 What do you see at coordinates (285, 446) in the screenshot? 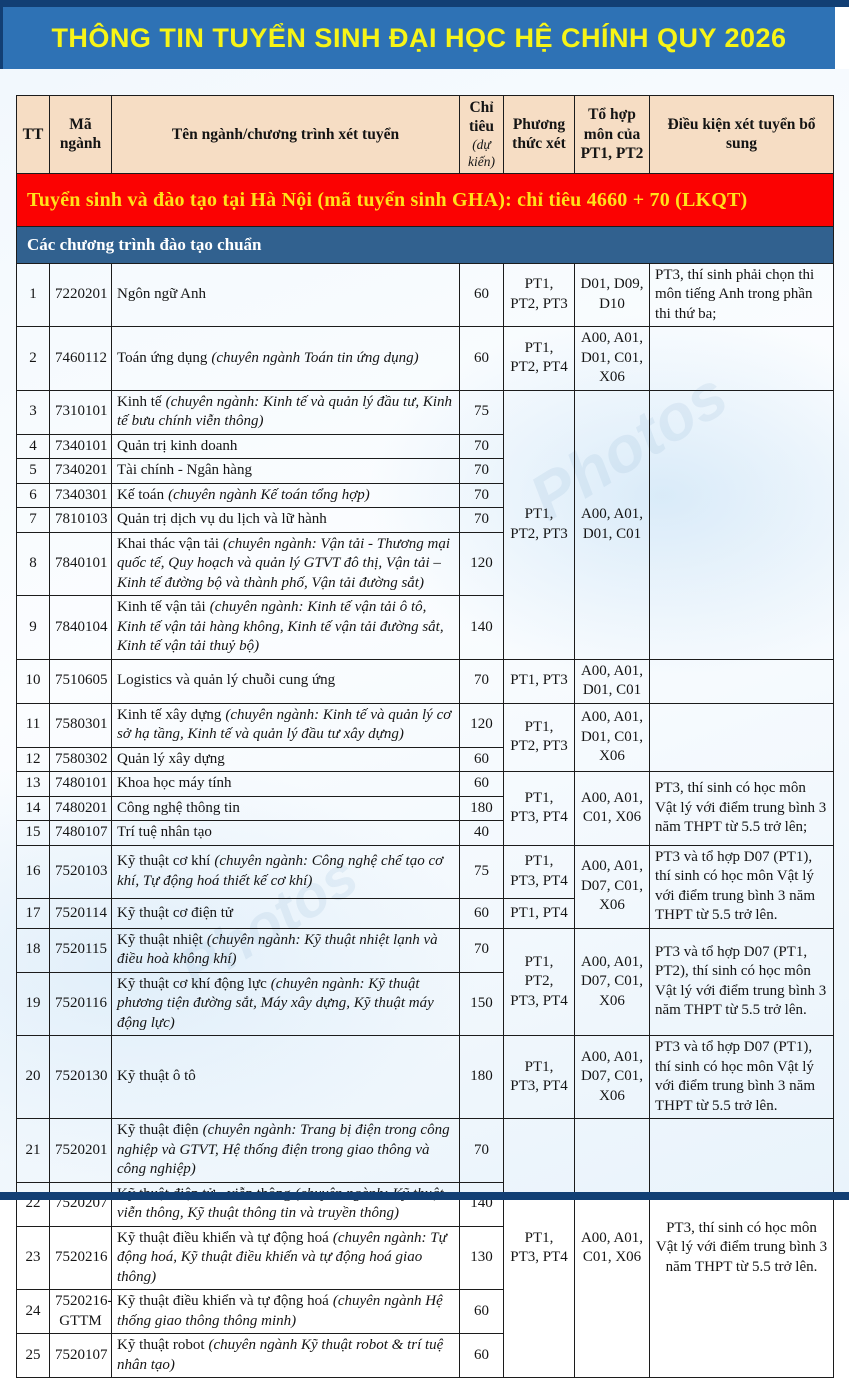
I see `major-name: Quản trị kinh doanh` at bounding box center [285, 446].